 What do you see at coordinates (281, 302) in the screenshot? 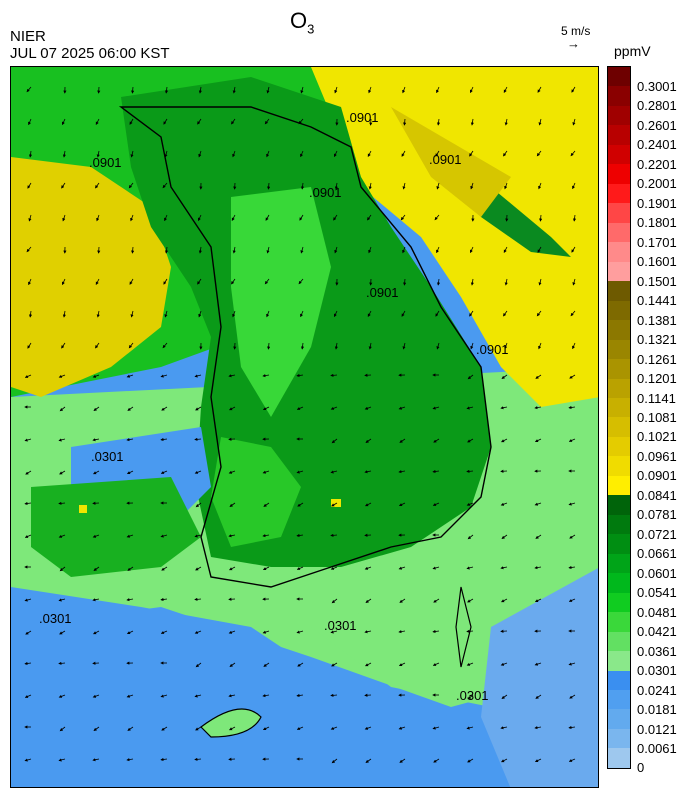
I see `field-0481-land` at bounding box center [281, 302].